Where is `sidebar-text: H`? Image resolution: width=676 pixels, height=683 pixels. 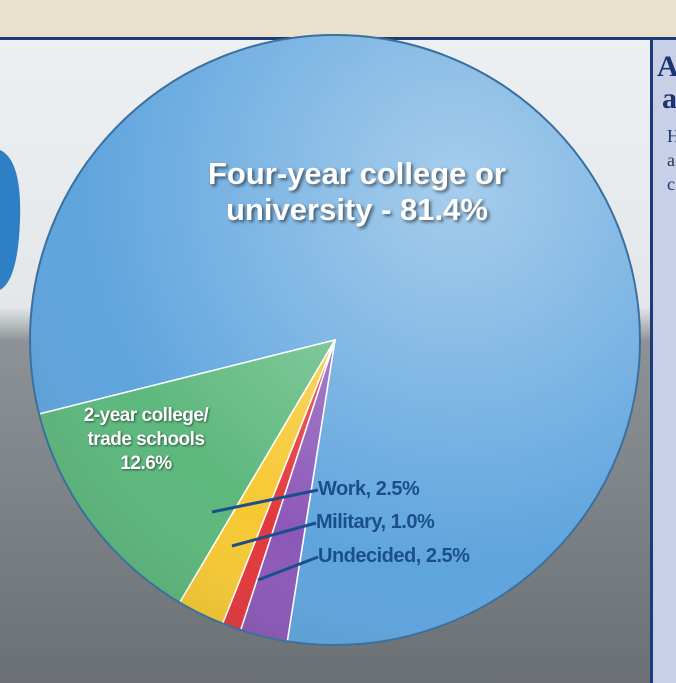
sidebar-text: H is located at coordinates (671, 136).